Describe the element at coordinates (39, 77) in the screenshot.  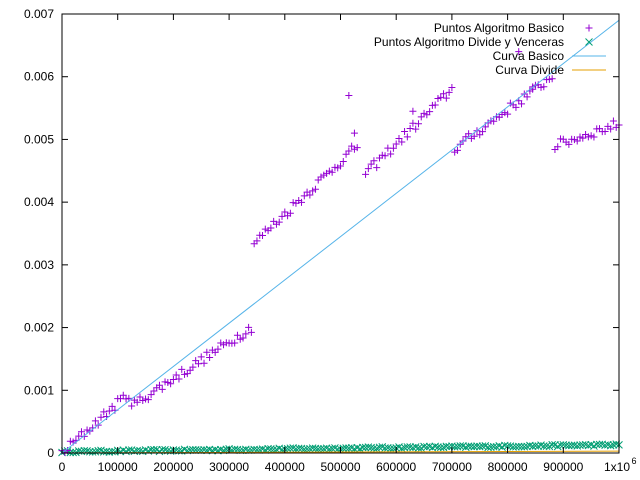
I see `y-tick-label: 0.006` at that location.